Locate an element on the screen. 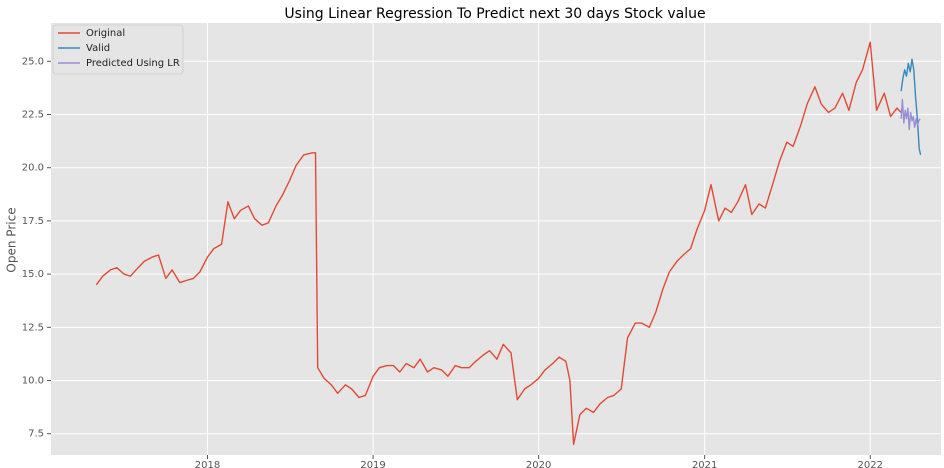  y-tick-label: 7.5 is located at coordinates (36, 434).